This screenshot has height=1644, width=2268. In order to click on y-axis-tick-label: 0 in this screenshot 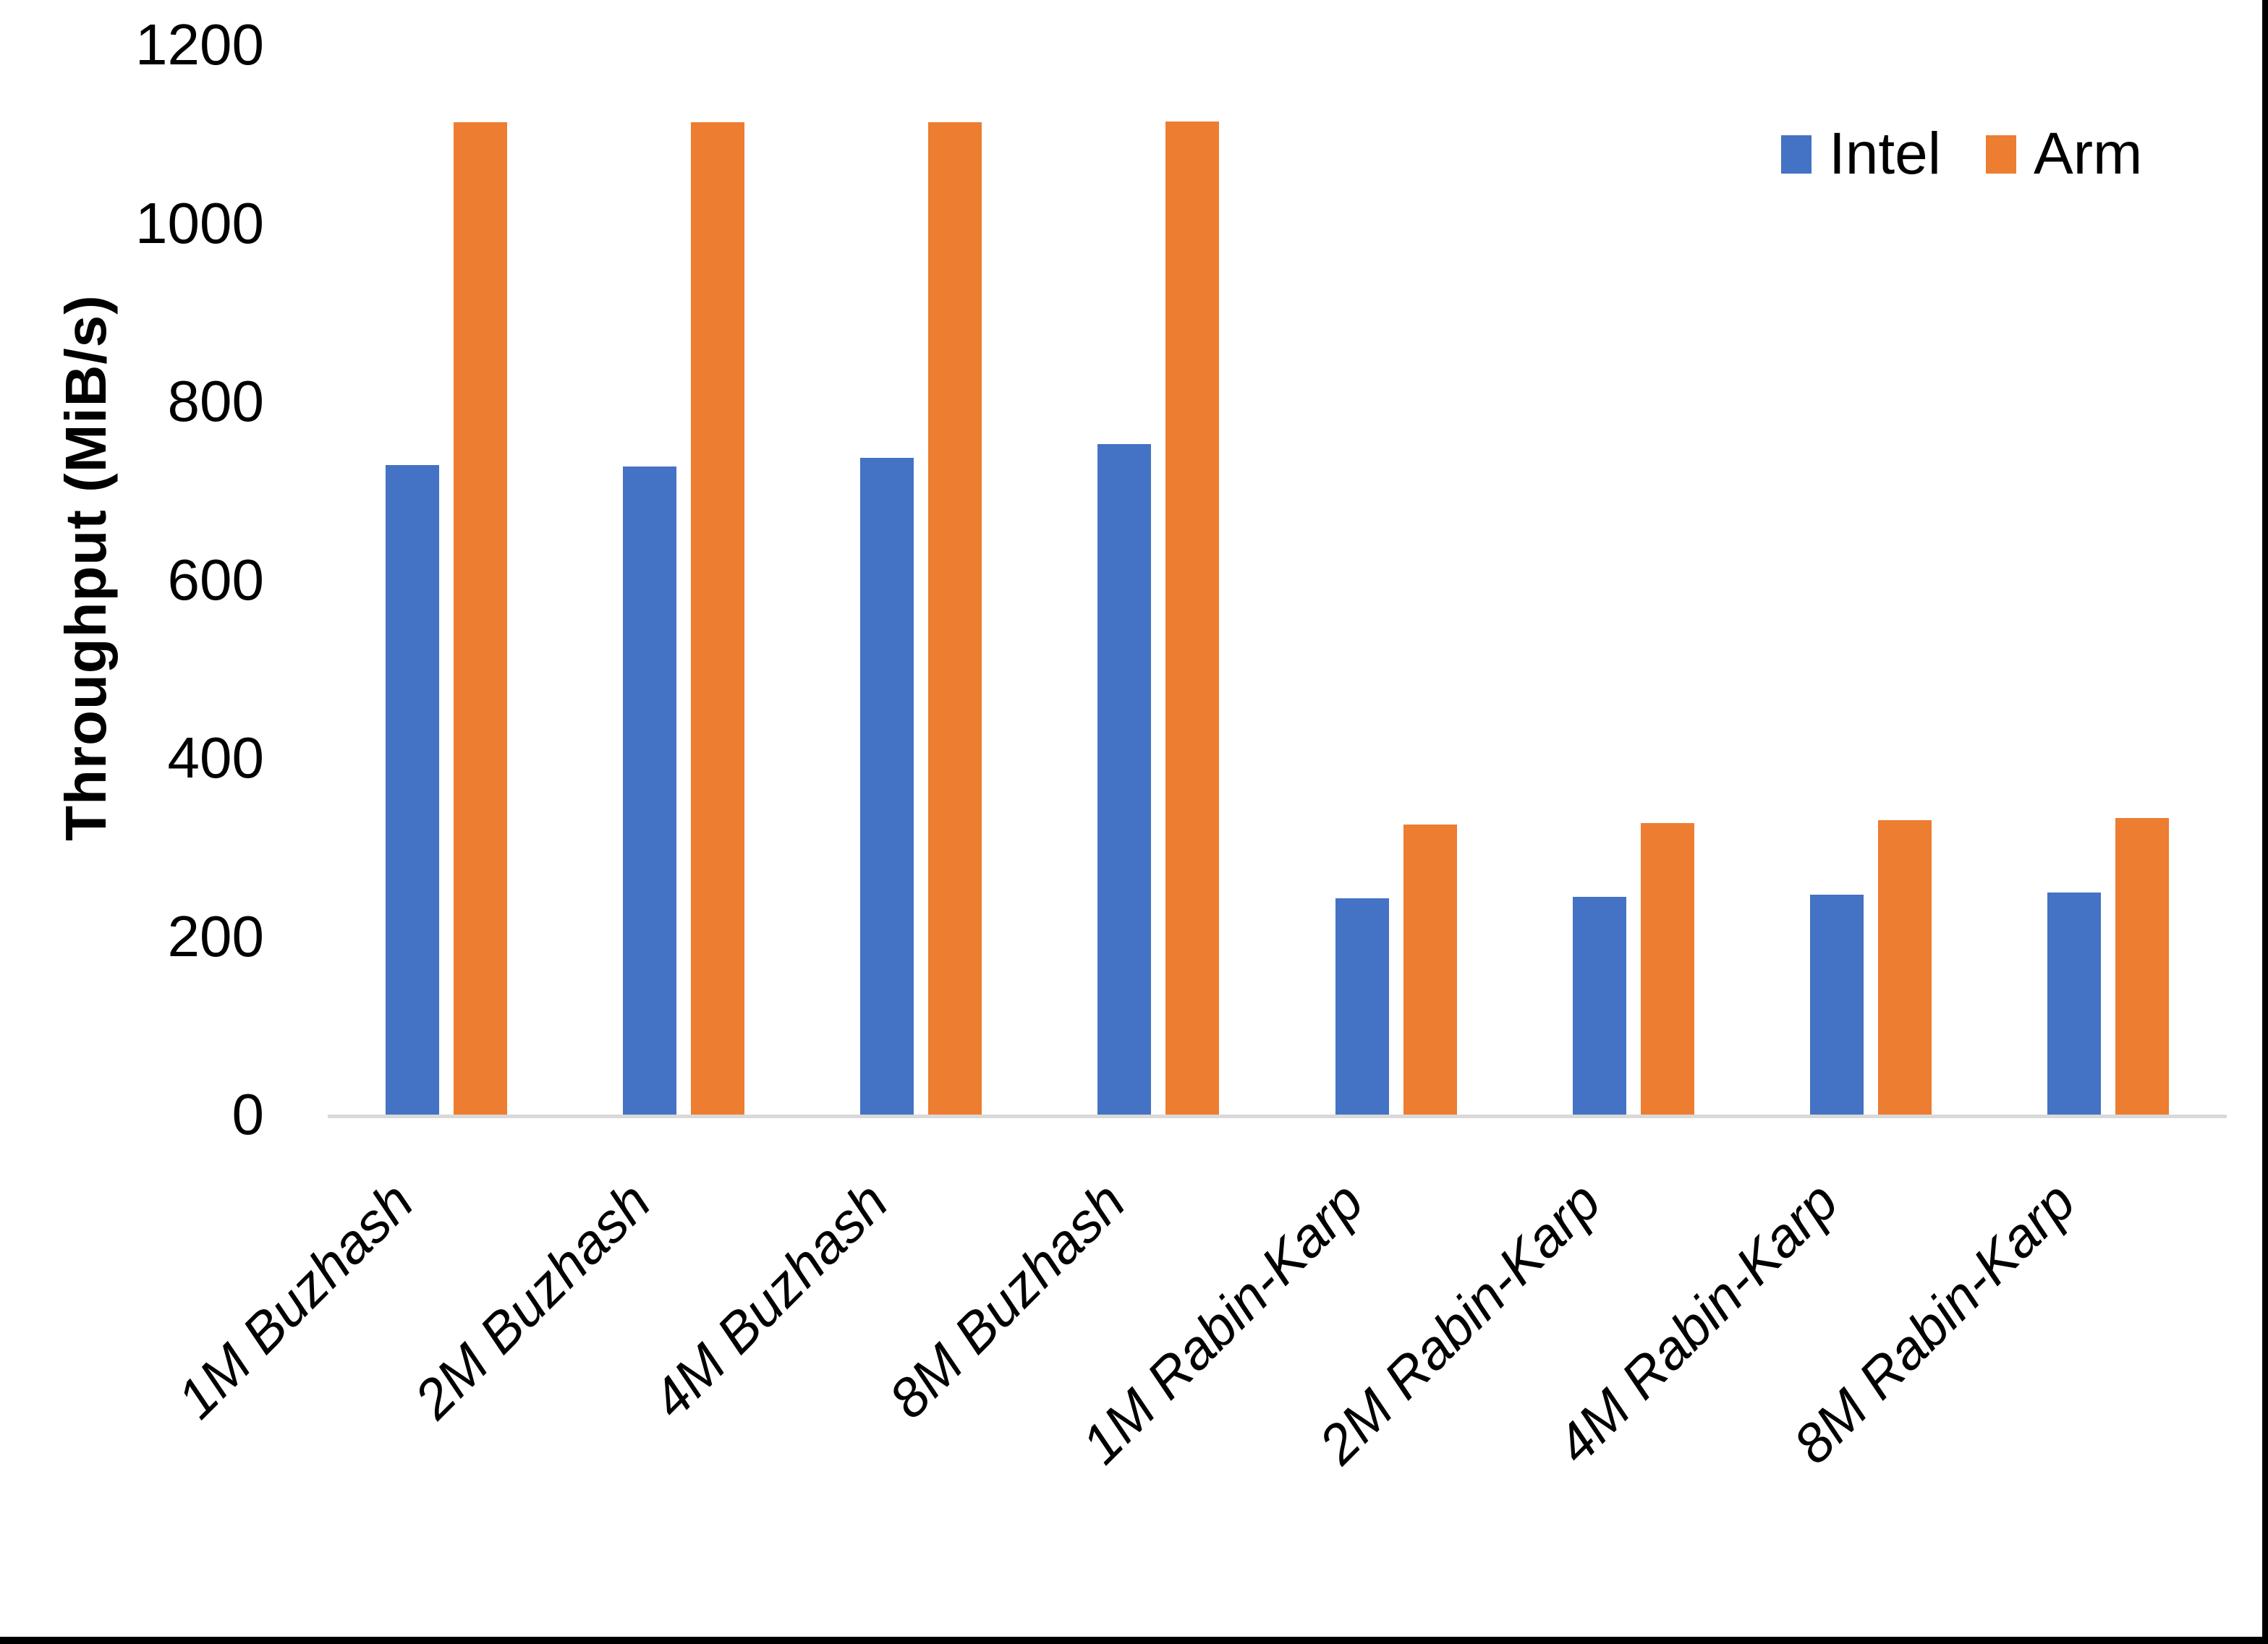, I will do `click(248, 1114)`.